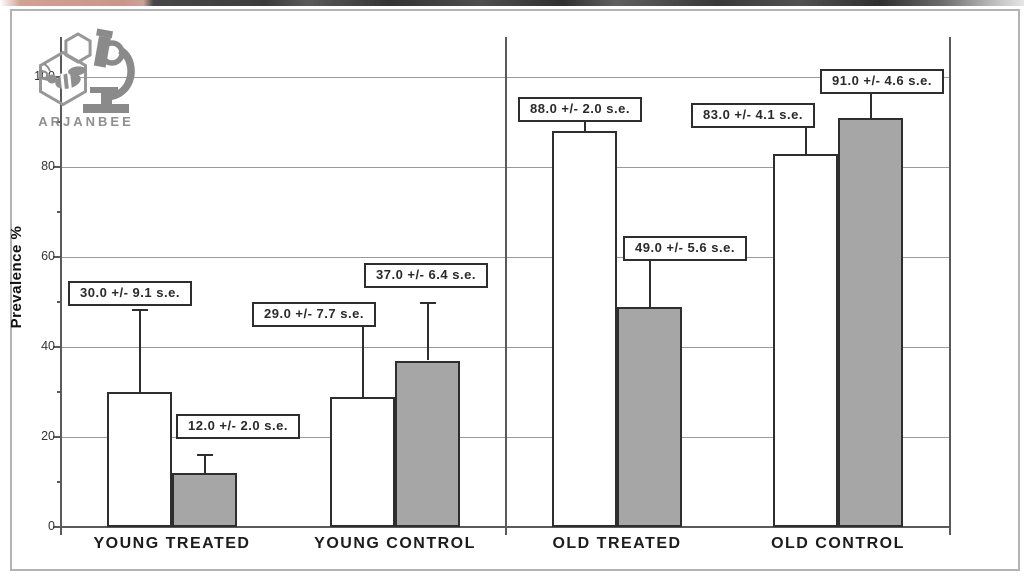  I want to click on error-whisker-old-treated-white, so click(584, 126).